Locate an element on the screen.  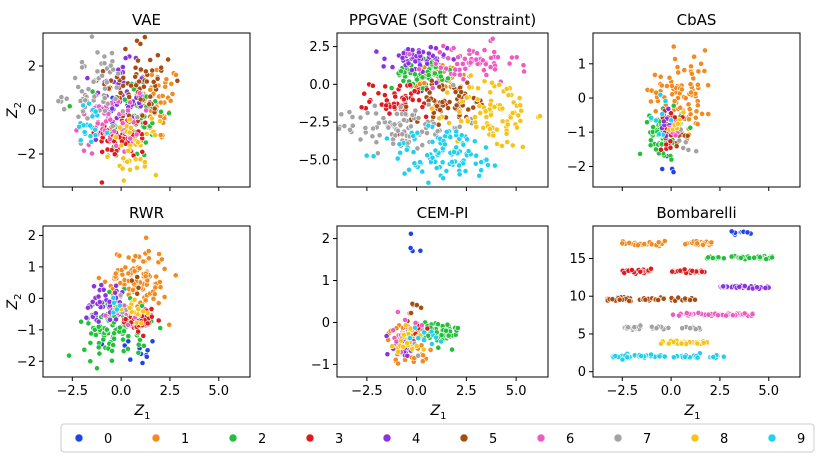
y-tick-label: 0 is located at coordinates (32, 299).